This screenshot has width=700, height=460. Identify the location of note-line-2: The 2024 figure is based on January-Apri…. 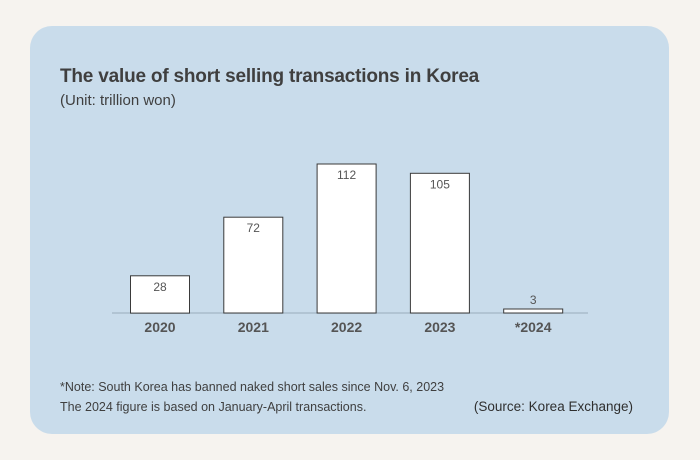
(213, 407).